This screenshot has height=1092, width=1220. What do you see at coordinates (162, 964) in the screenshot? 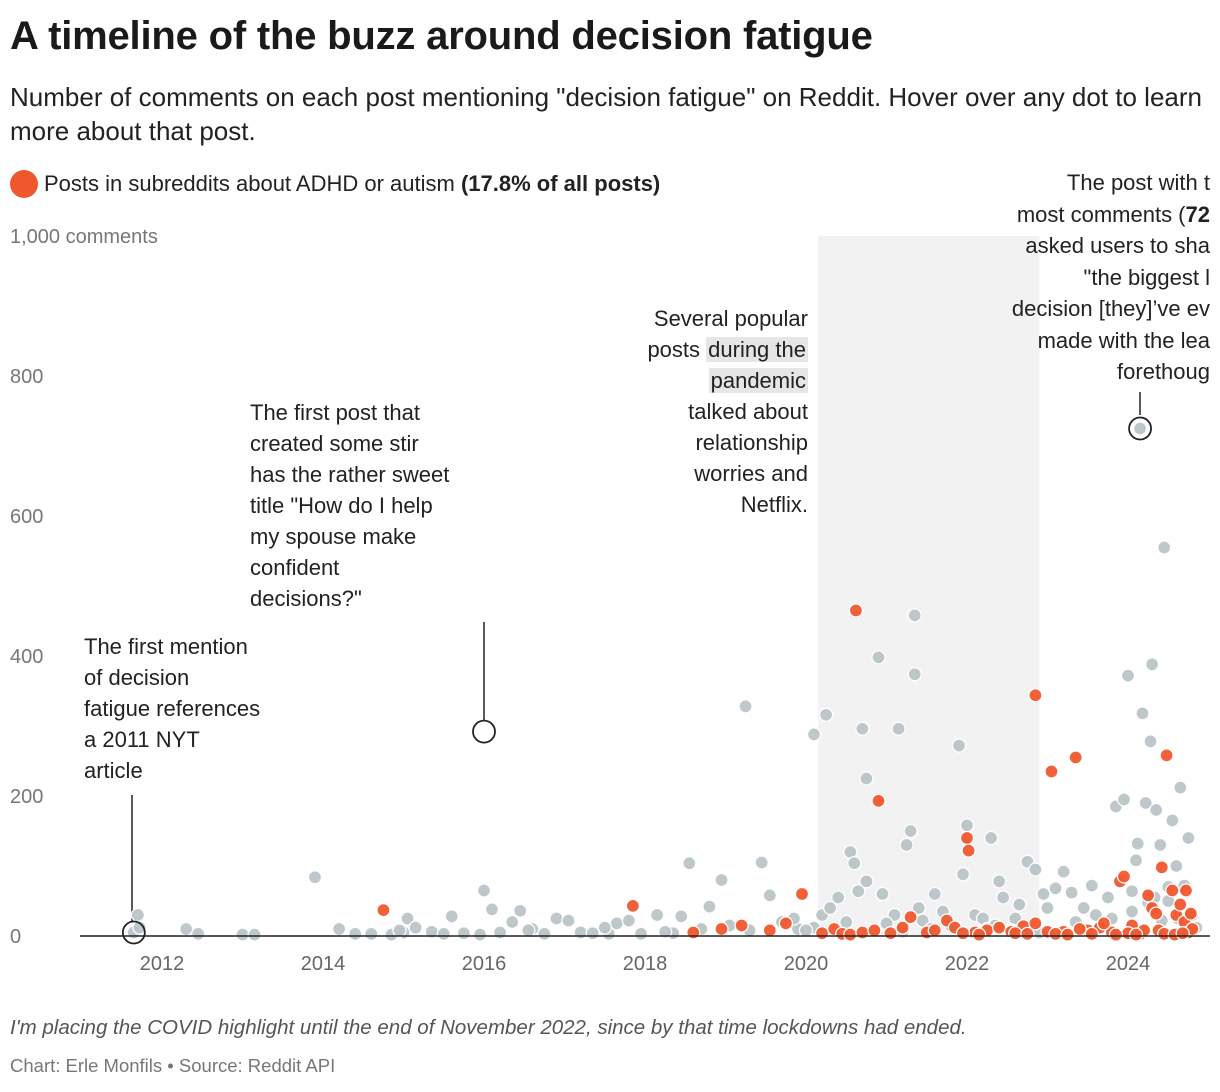
I see `x-tick-label: 2012` at bounding box center [162, 964].